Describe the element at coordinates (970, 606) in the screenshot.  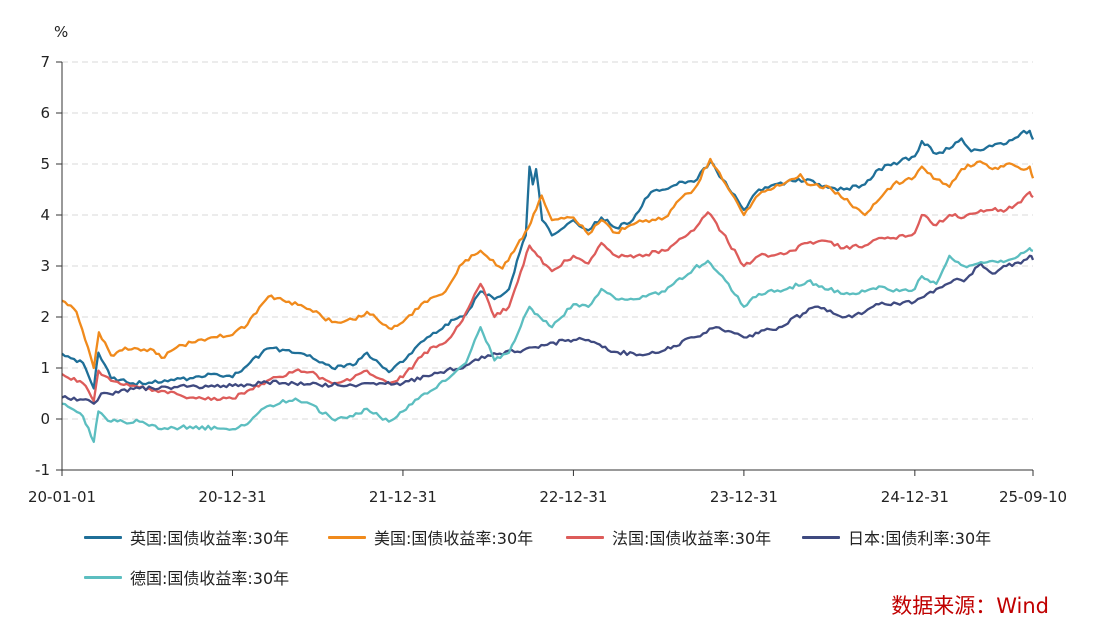
I see `source-note: 数据来源：Wind` at that location.